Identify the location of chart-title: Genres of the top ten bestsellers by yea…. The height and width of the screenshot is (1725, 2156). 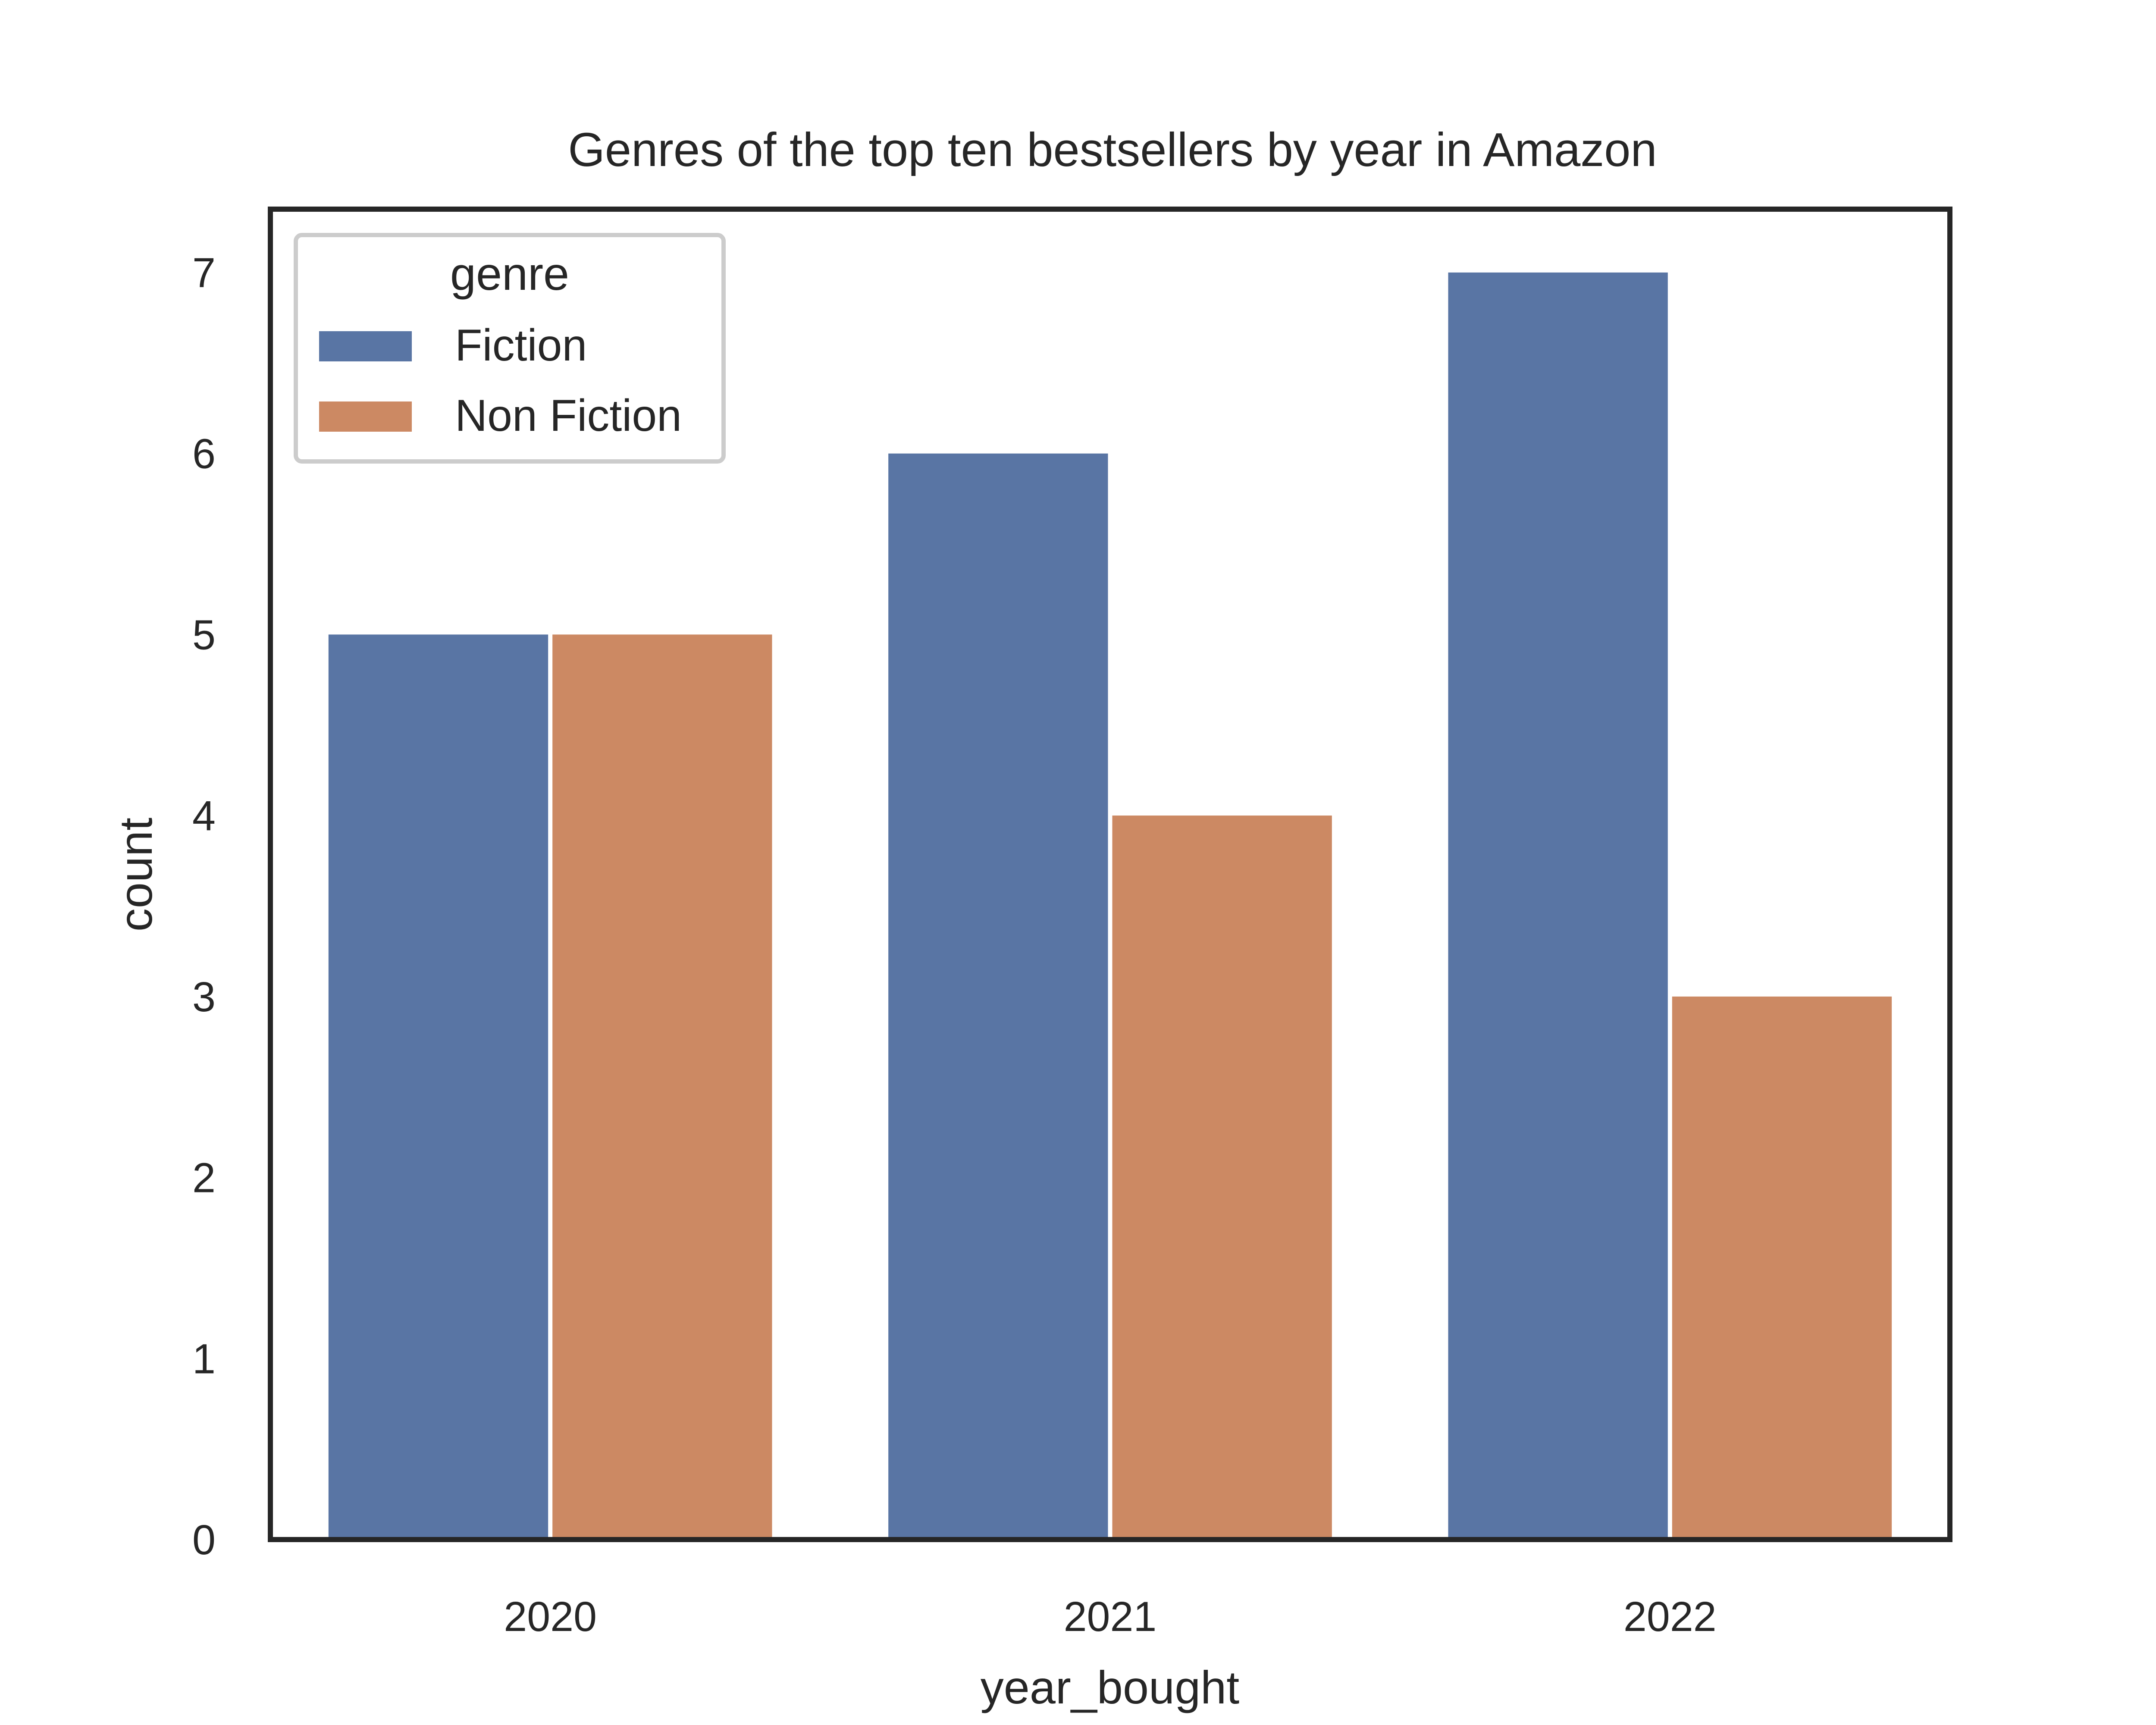
(1112, 150).